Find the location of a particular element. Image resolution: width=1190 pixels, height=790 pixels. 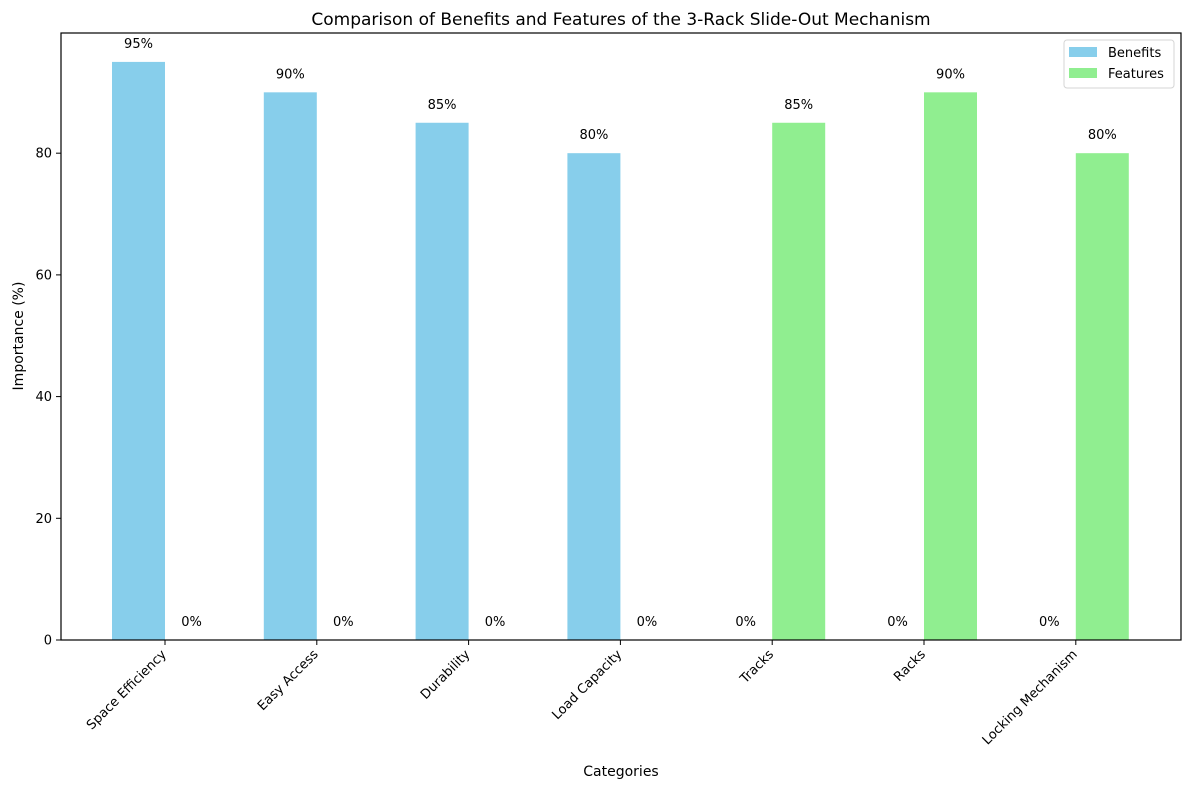

x-tick-label: Space Efficiency is located at coordinates (127, 690).